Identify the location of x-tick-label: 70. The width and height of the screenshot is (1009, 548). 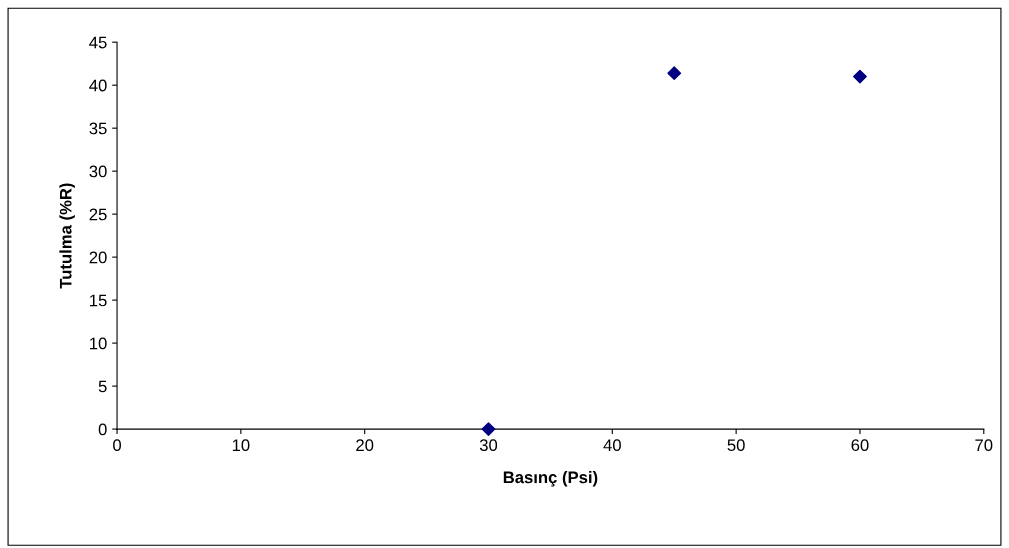
(984, 445).